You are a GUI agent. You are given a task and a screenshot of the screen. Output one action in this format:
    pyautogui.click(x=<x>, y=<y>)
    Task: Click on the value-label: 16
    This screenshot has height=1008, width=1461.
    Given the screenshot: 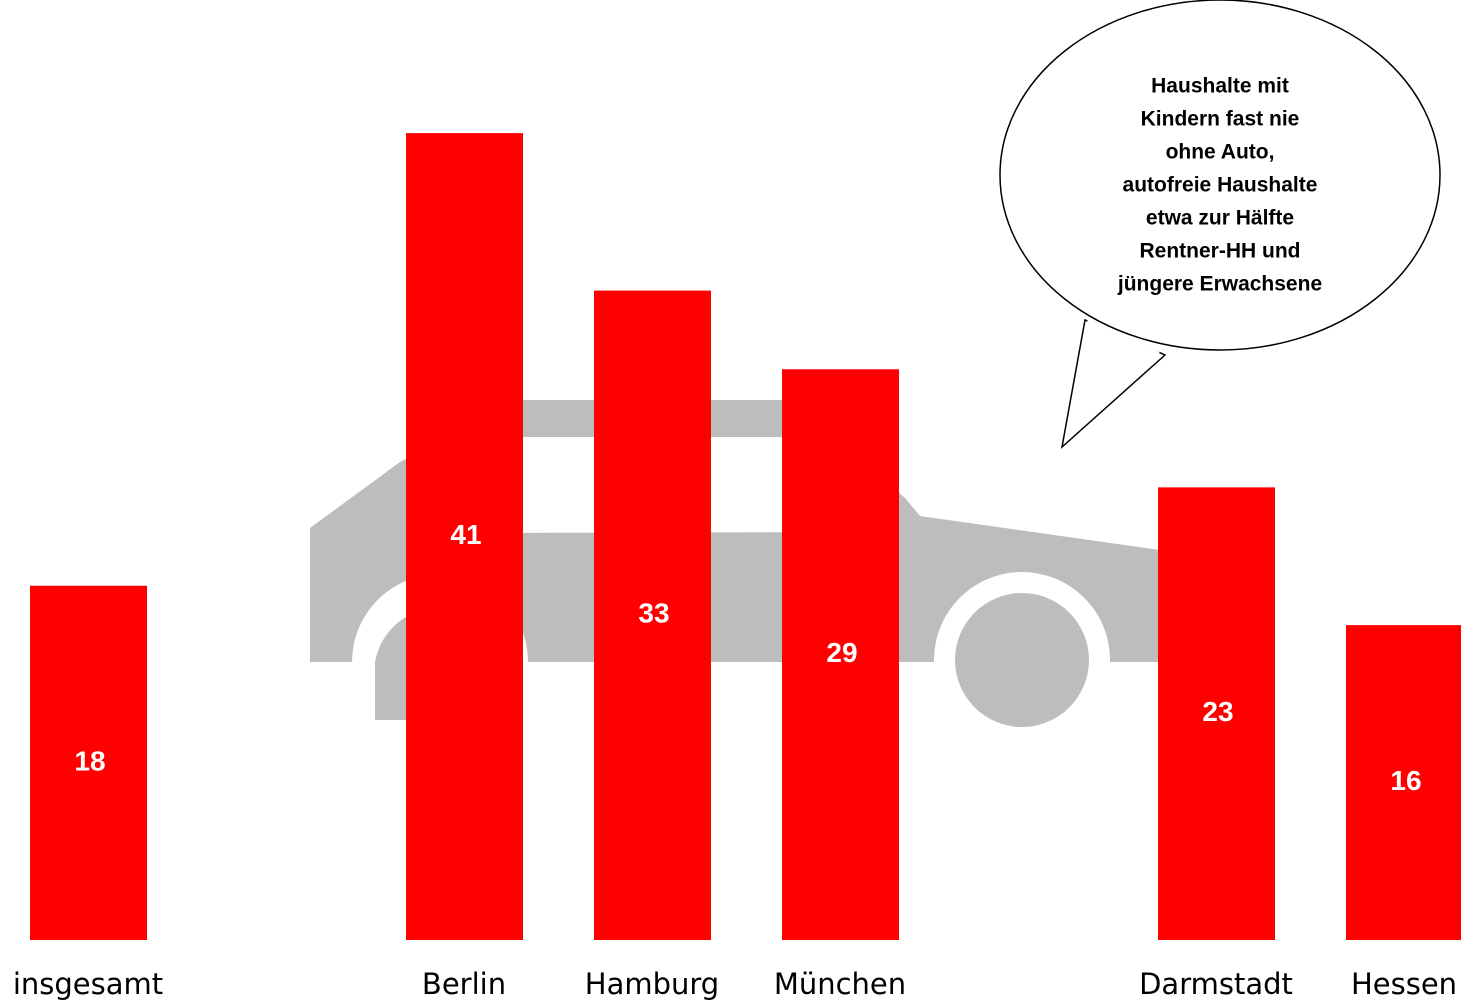 What is the action you would take?
    pyautogui.click(x=1405, y=780)
    